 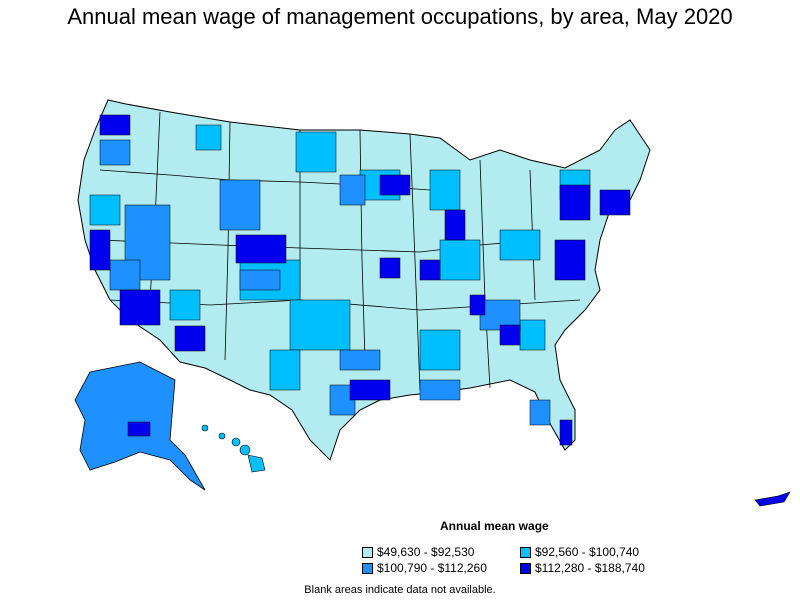 I want to click on legend-item-tier2: $92,560 - $100,740, so click(x=579, y=552).